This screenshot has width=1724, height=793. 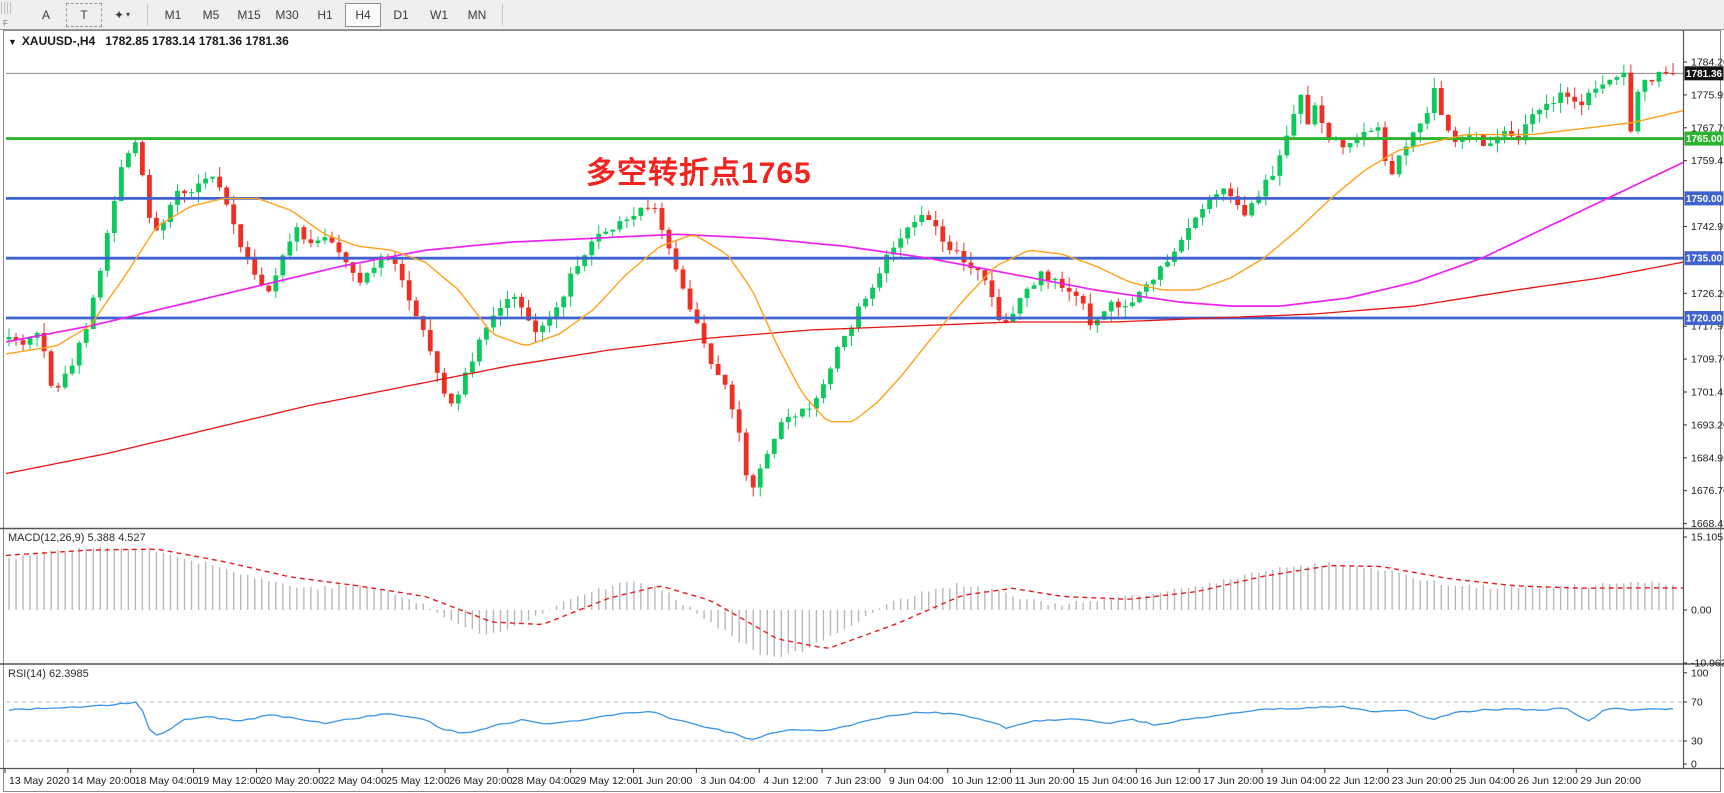 I want to click on time-label: 13 May 2020, so click(x=39, y=781).